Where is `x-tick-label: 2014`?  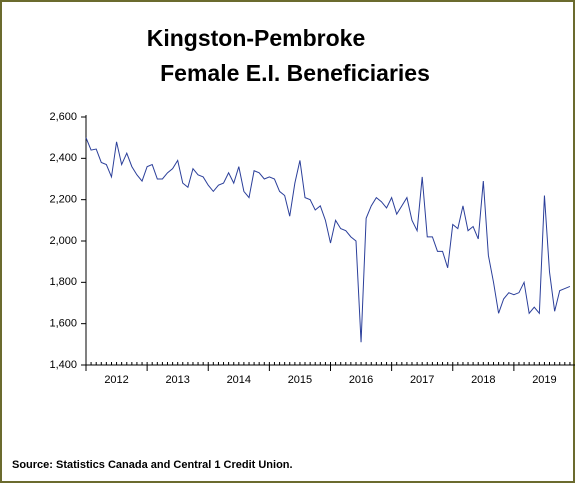
x-tick-label: 2014 is located at coordinates (239, 380).